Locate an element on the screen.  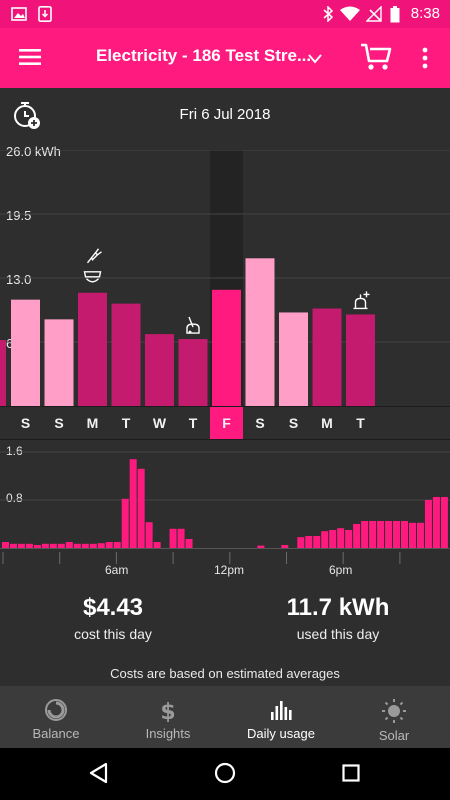
tab-insights: $ Insights is located at coordinates (168, 717).